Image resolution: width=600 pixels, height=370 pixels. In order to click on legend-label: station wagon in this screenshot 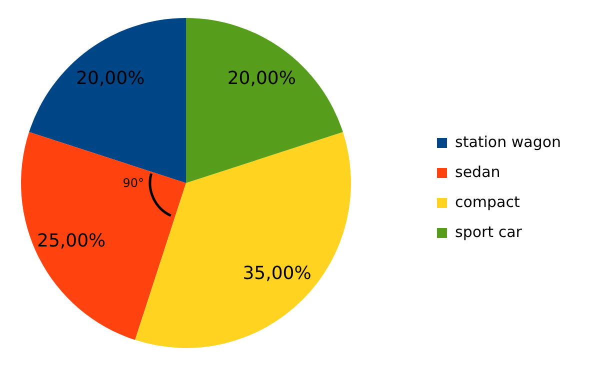, I will do `click(508, 142)`.